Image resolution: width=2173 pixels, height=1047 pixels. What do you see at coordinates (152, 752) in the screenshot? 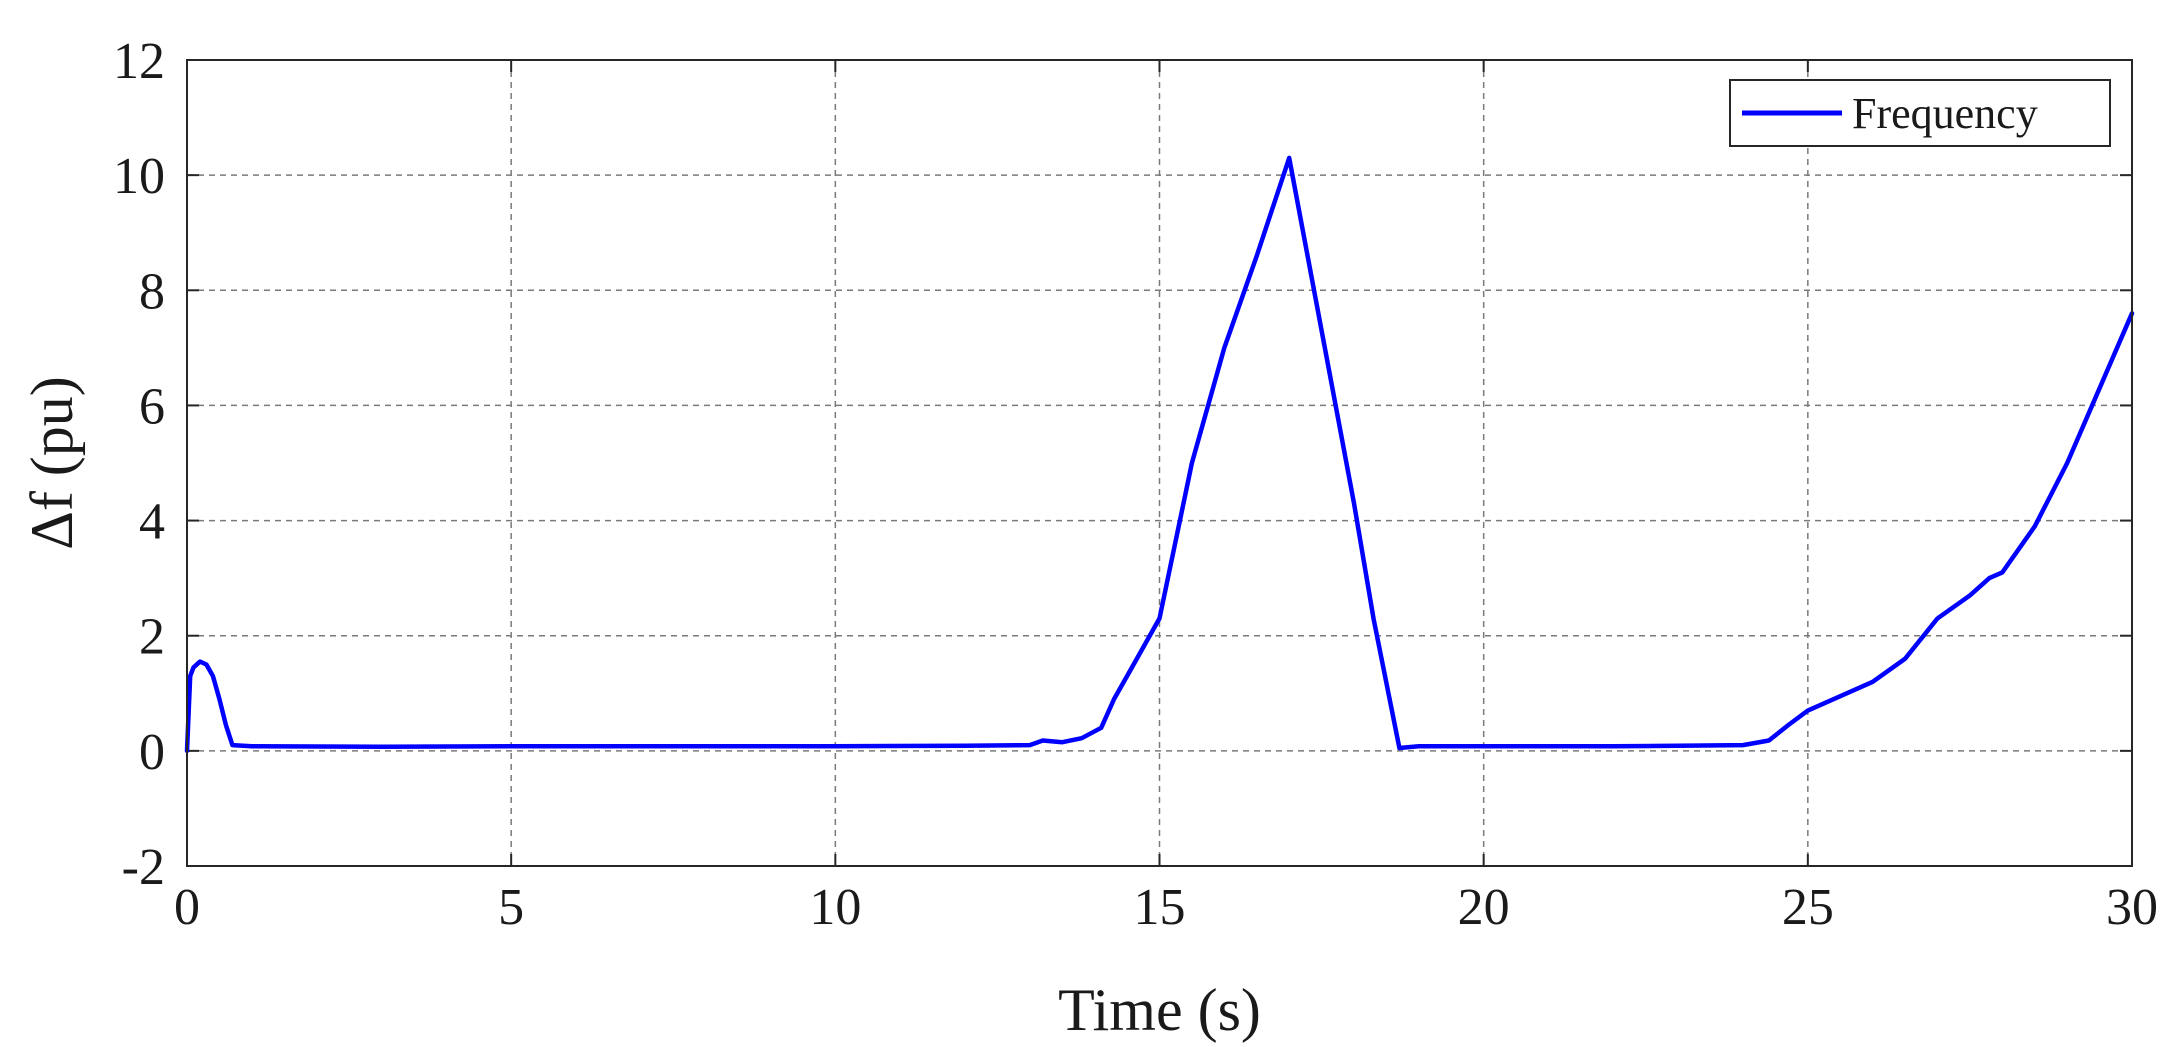
I see `y-tick-label: 0` at bounding box center [152, 752].